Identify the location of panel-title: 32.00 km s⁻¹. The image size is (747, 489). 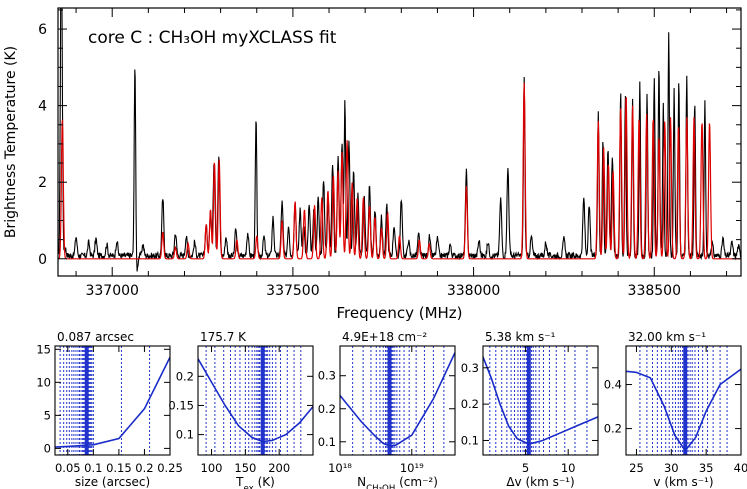
(667, 337).